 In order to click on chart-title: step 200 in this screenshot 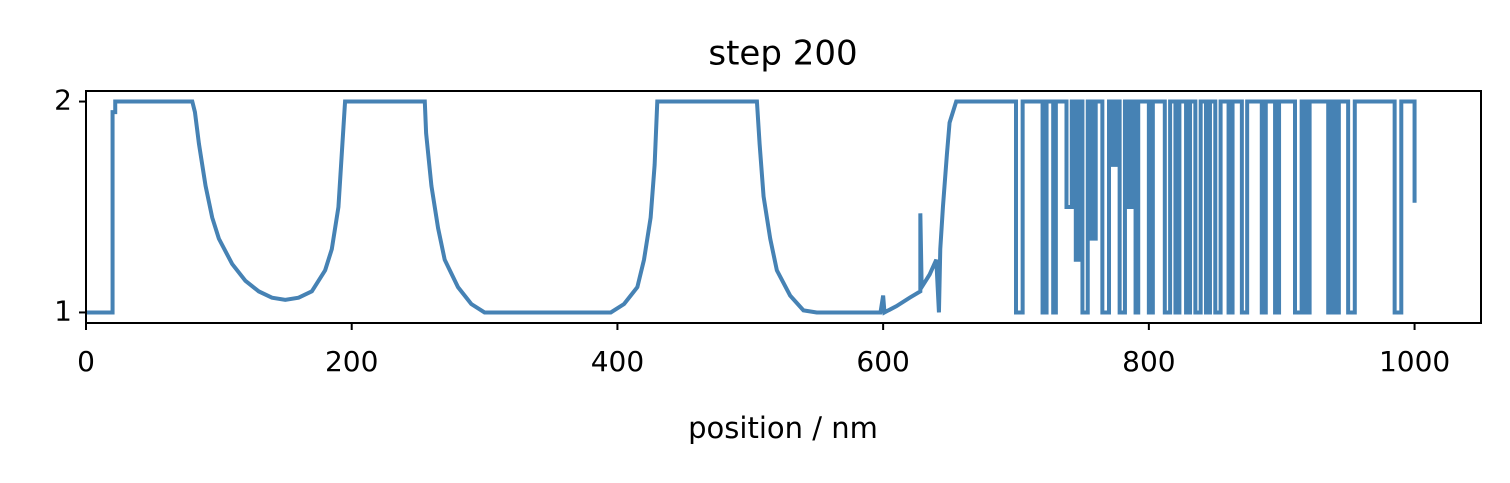, I will do `click(782, 54)`.